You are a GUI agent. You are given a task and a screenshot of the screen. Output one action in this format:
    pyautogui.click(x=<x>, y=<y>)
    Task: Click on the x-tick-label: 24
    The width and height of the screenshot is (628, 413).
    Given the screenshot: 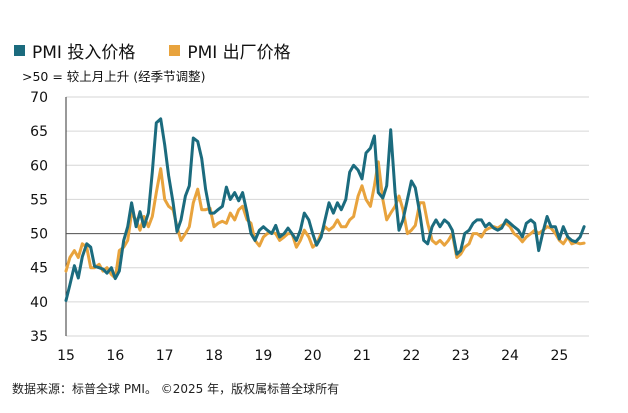 What is the action you would take?
    pyautogui.click(x=510, y=356)
    